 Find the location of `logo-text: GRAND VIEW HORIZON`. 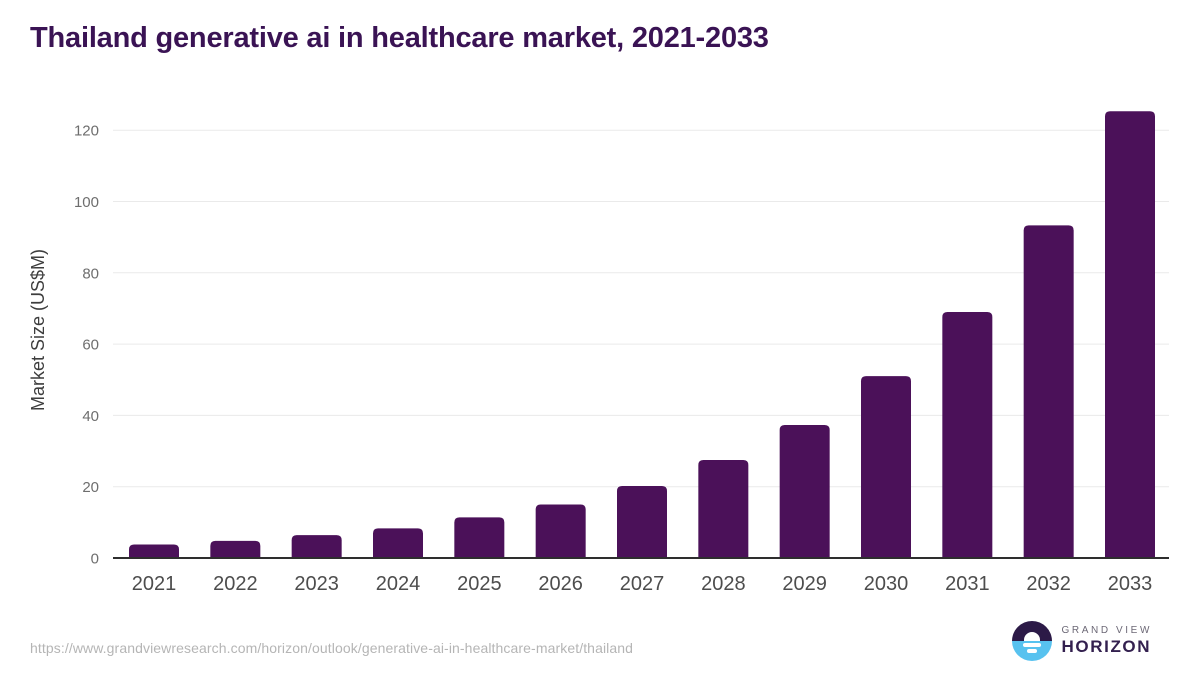

logo-text: GRAND VIEW HORIZON is located at coordinates (1107, 641).